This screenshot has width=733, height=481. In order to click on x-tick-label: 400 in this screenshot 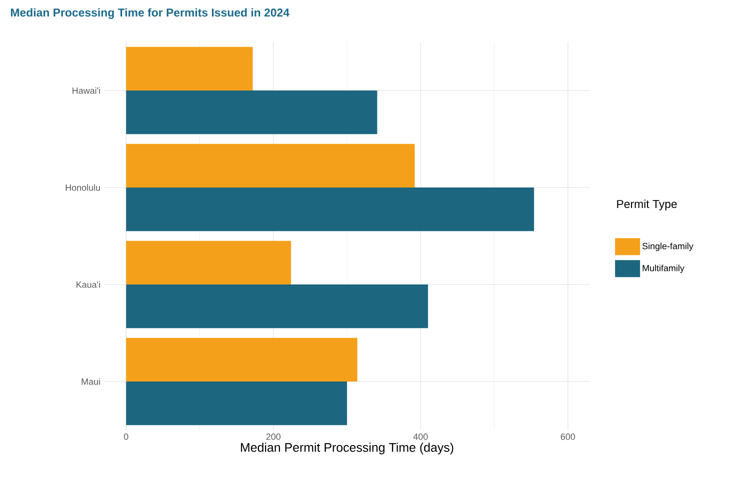, I will do `click(420, 437)`.